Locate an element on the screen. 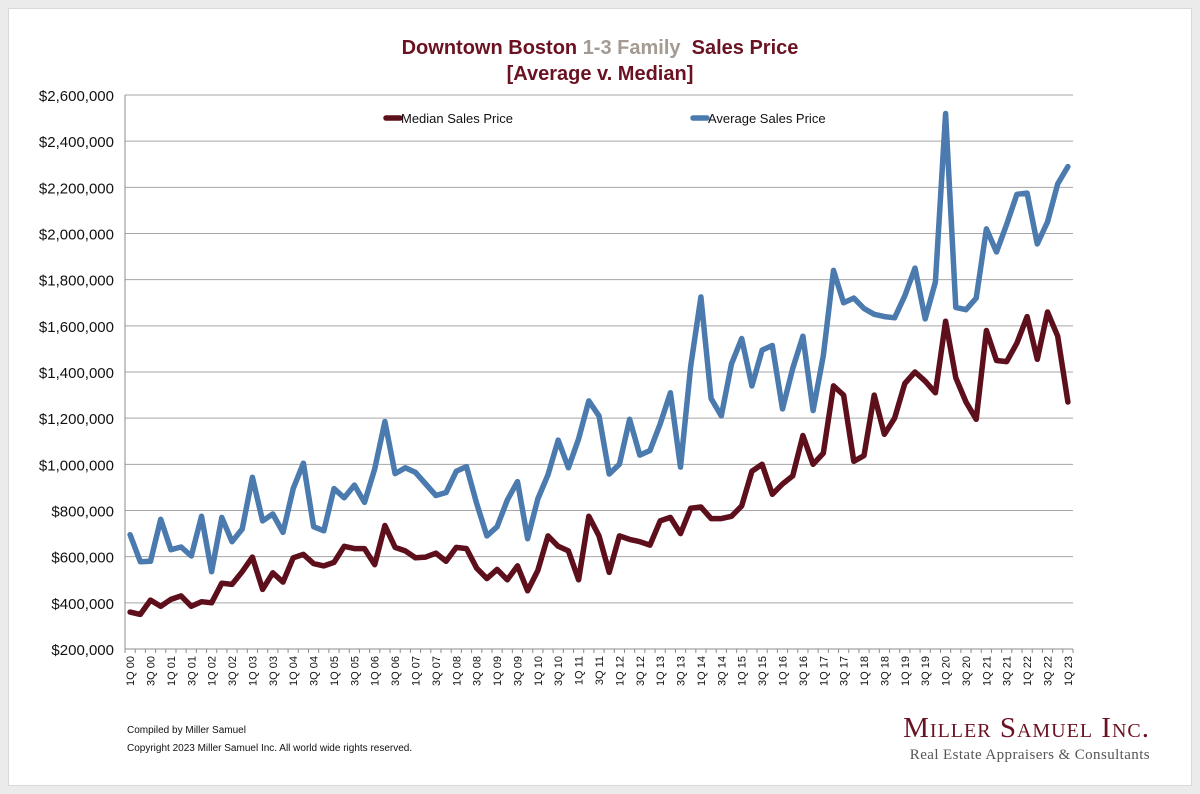 Image resolution: width=1200 pixels, height=794 pixels. x-tick-label: 3Q 01 is located at coordinates (192, 671).